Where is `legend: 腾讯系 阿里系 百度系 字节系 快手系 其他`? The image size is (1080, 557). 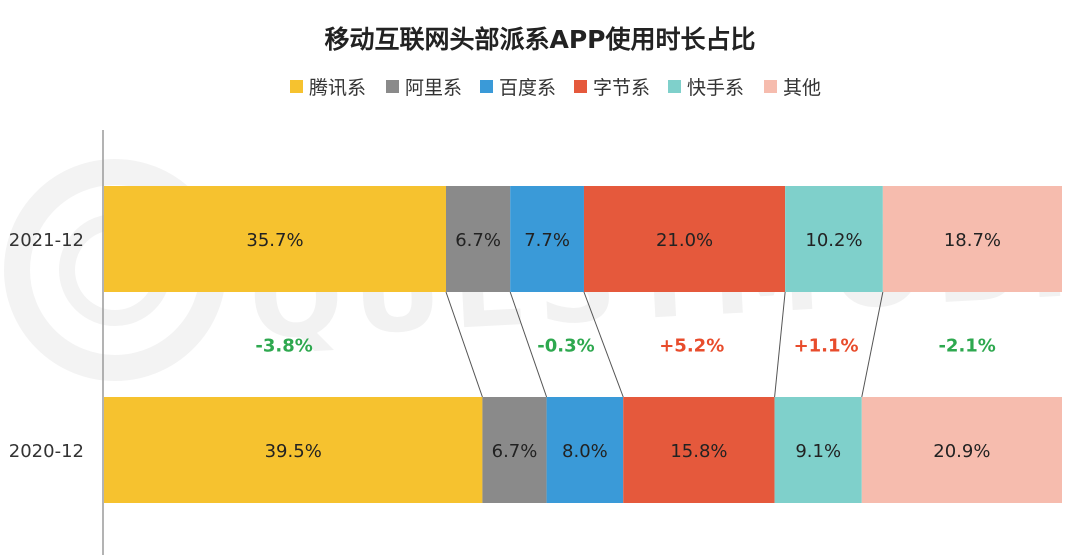
legend: 腾讯系 阿里系 百度系 字节系 快手系 其他 is located at coordinates (555, 88).